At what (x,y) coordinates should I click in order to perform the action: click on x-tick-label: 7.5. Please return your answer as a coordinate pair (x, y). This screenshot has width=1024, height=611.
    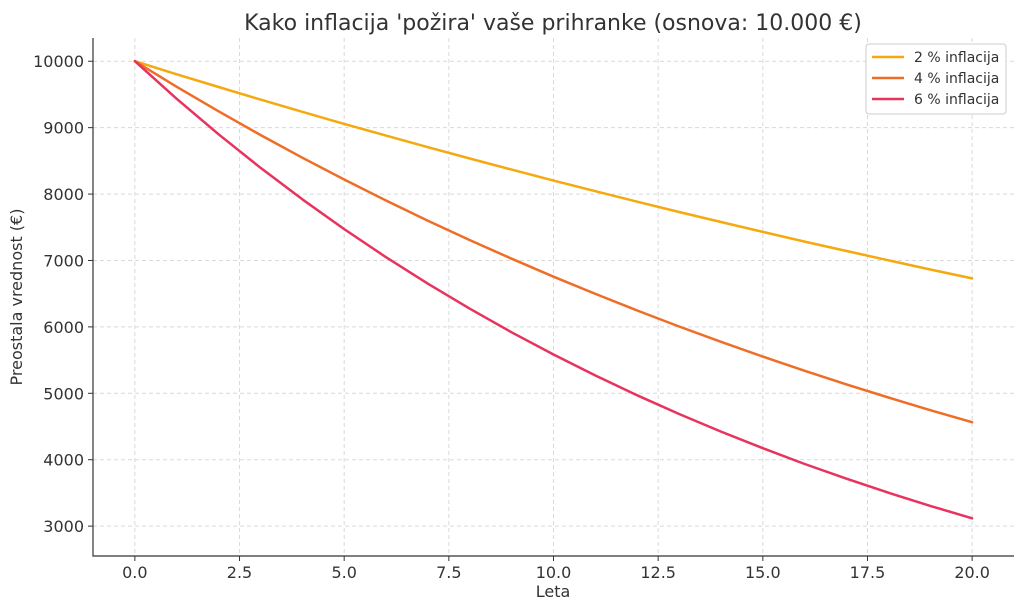
    Looking at the image, I should click on (448, 572).